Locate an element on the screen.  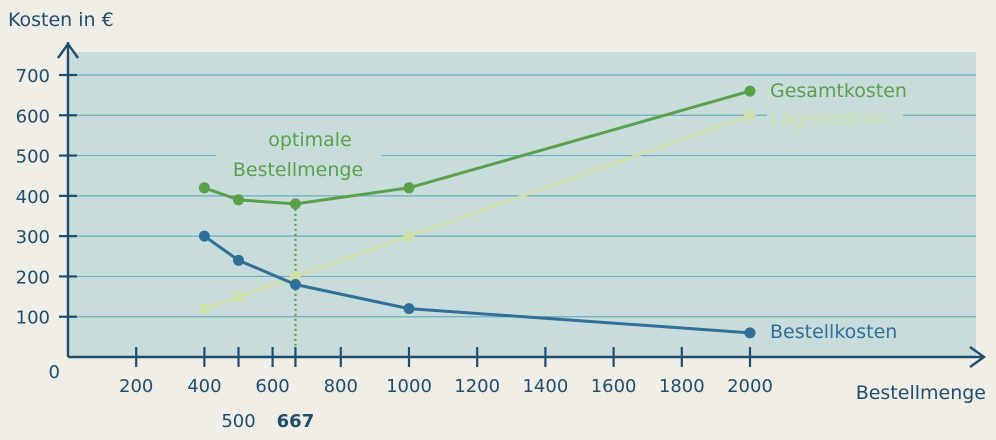
y-tick-label-200: 200 is located at coordinates (33, 277).